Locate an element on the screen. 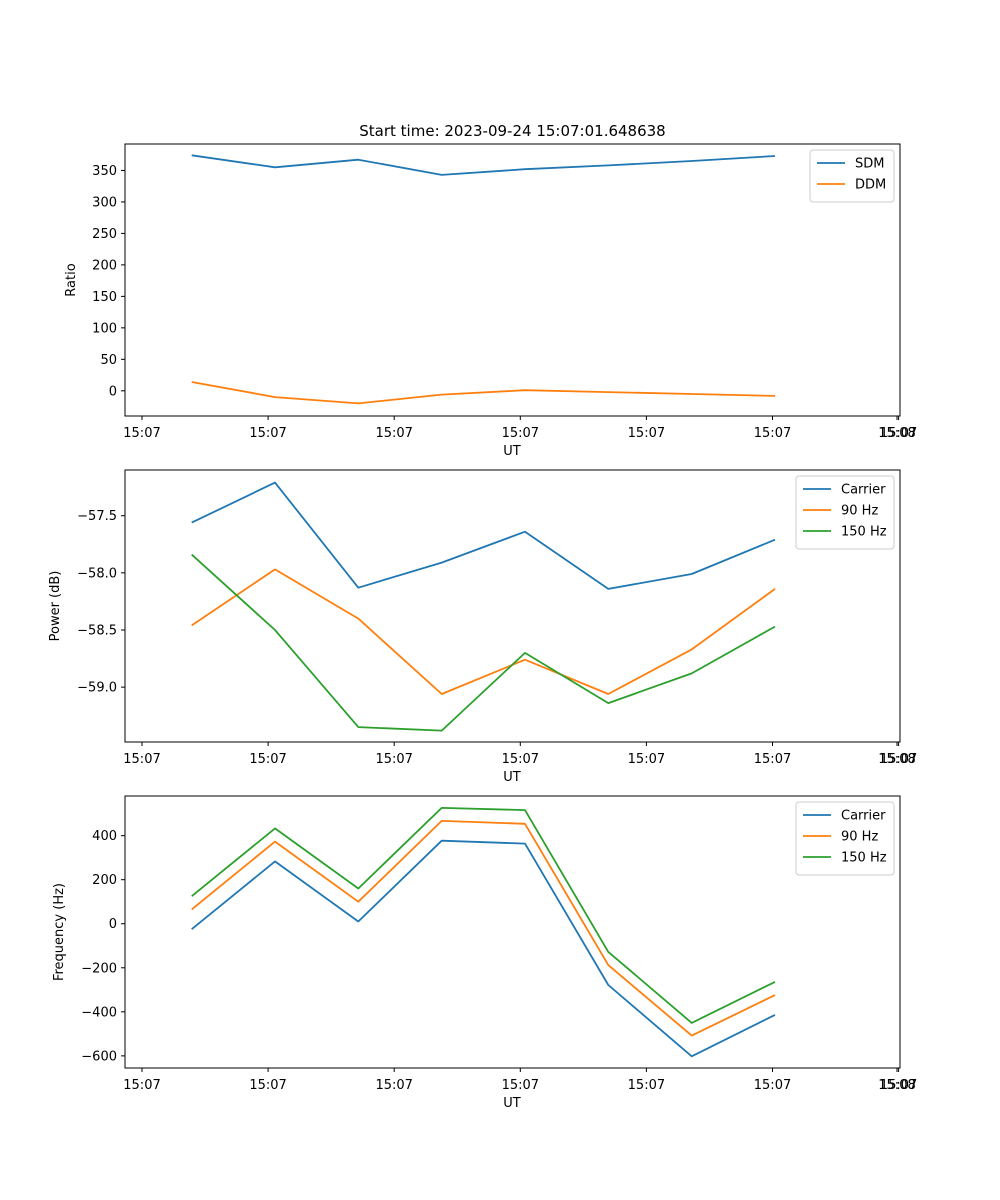 This screenshot has width=1000, height=1200. y-tick-label: 250 is located at coordinates (104, 234).